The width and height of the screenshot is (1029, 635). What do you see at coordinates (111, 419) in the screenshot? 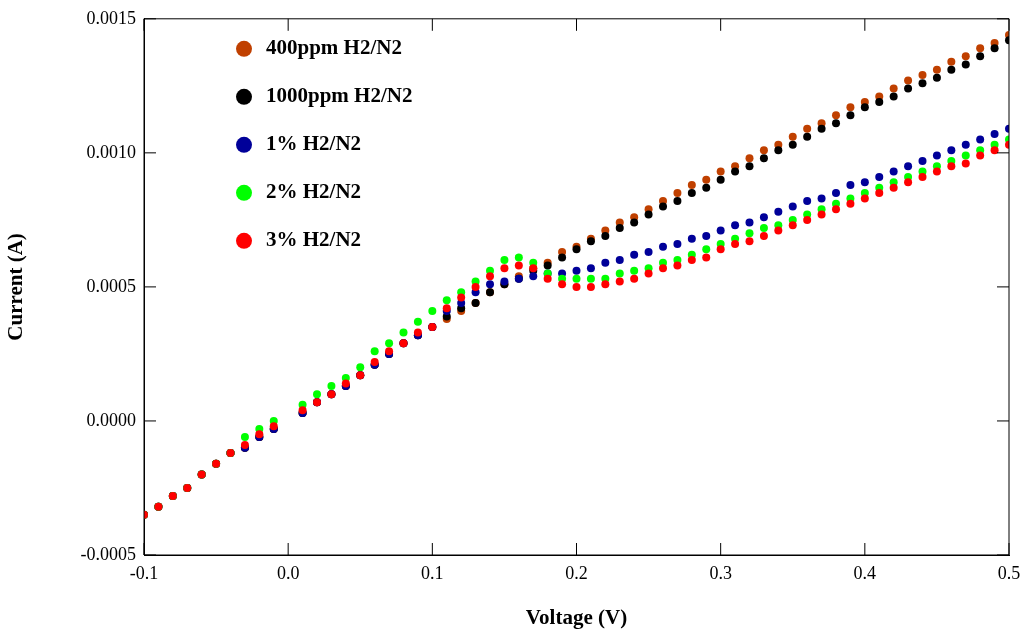
I see `y-tick-label: 0.0000` at bounding box center [111, 419].